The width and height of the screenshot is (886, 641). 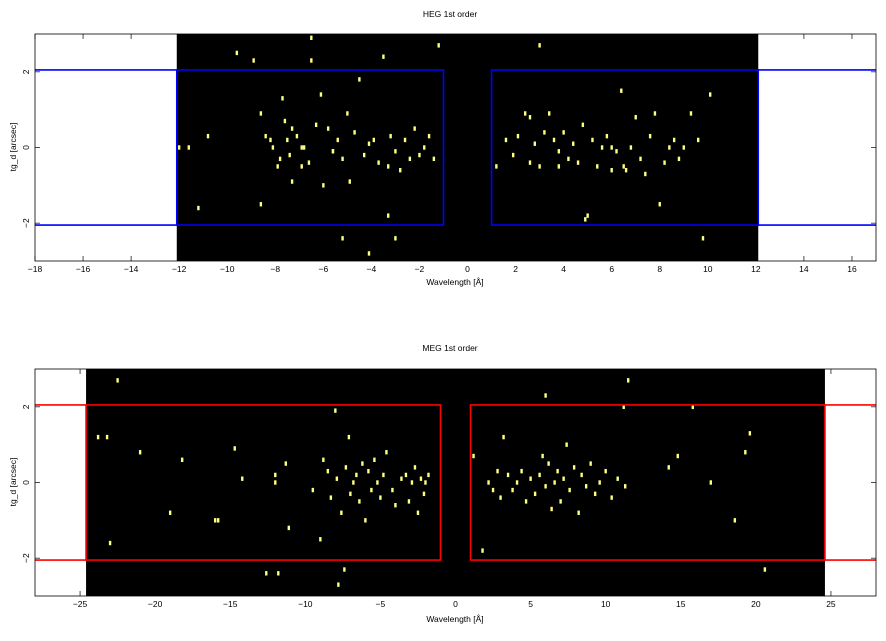 I want to click on meg-region-box, so click(x=263, y=482).